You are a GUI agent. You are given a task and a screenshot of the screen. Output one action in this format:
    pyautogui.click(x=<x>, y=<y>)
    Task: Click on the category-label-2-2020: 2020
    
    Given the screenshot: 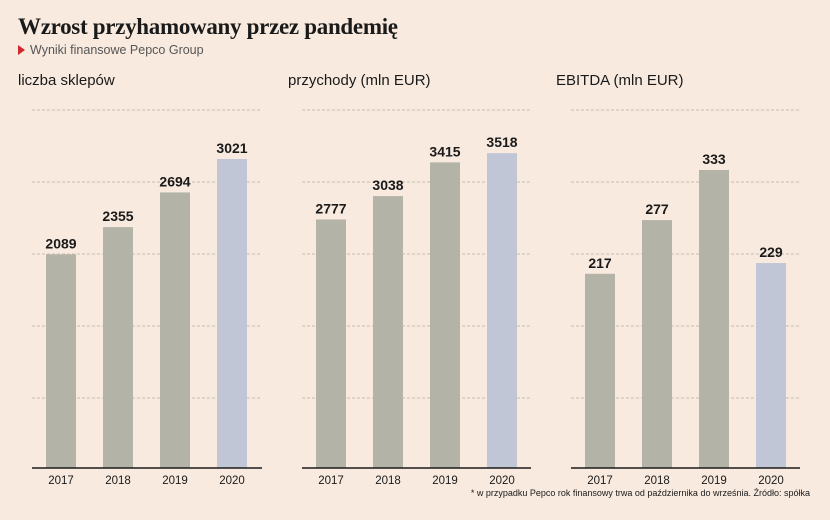 What is the action you would take?
    pyautogui.click(x=771, y=481)
    